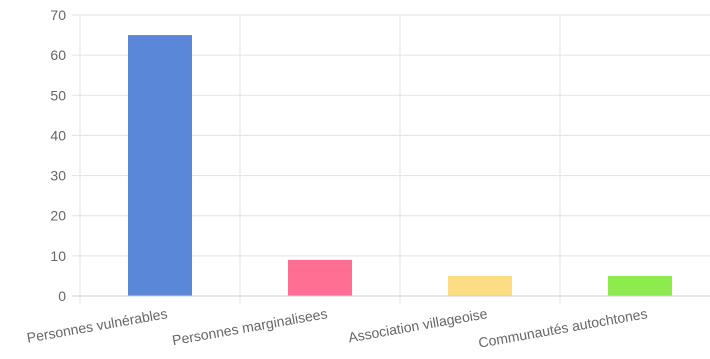 The width and height of the screenshot is (710, 359). I want to click on x-tick-label: Personnes marginalisees, so click(250, 326).